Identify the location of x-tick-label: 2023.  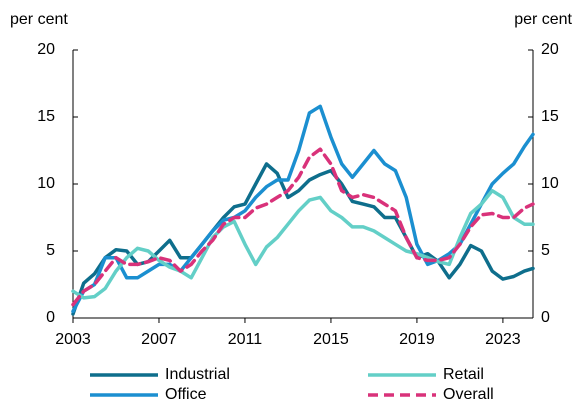
(503, 339).